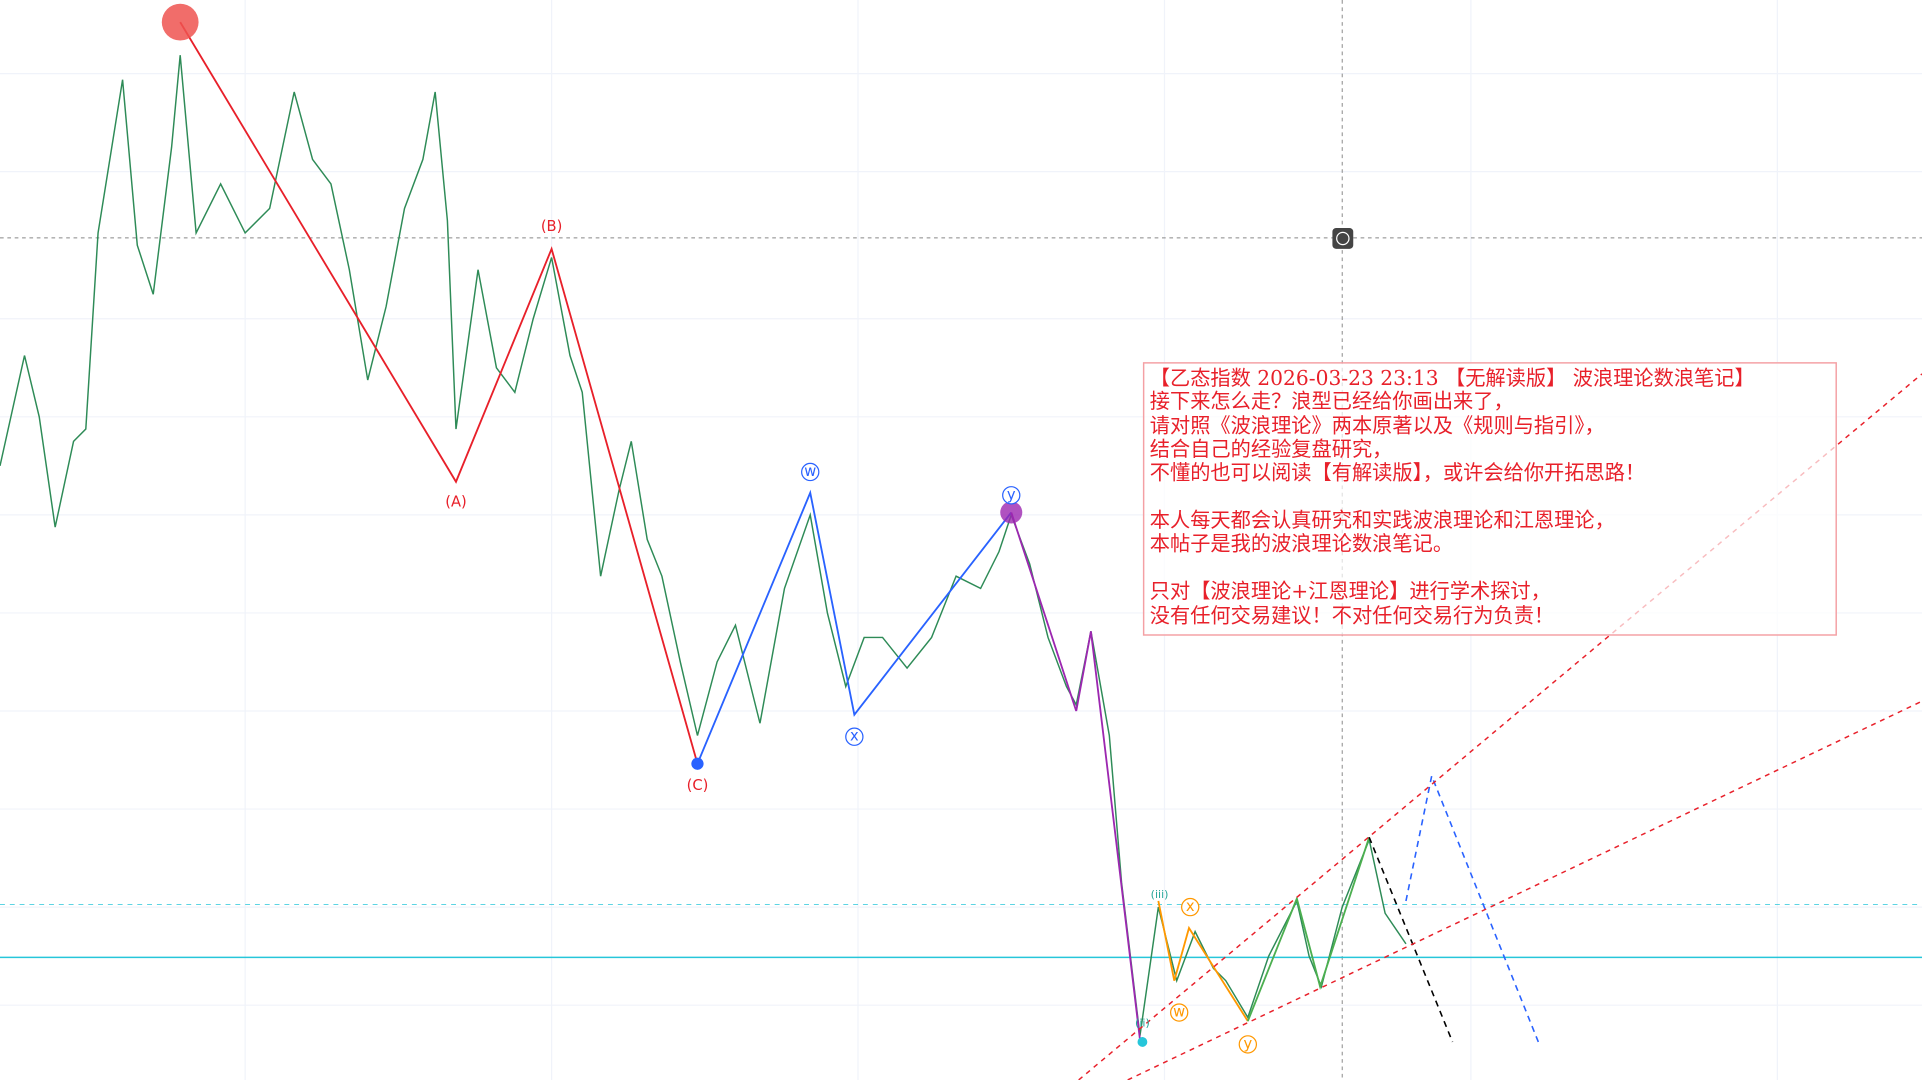  I want to click on projection-black, so click(1411, 939).